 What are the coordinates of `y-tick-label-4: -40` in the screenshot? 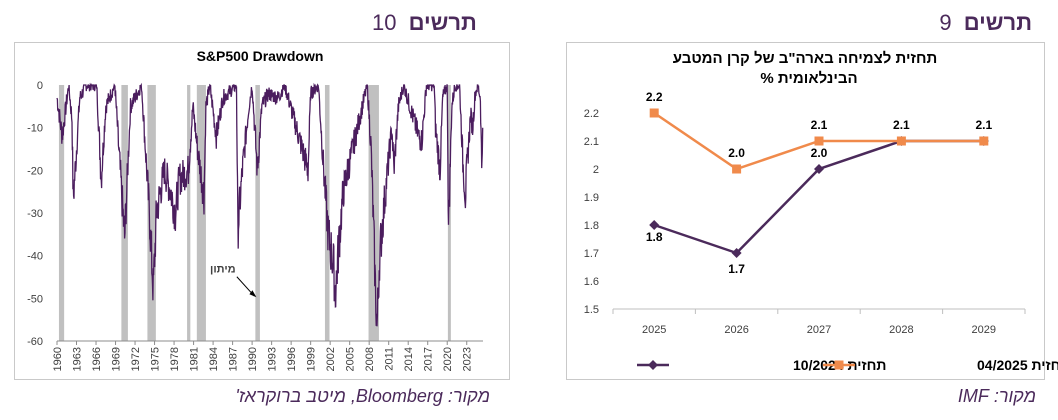 It's located at (35, 257).